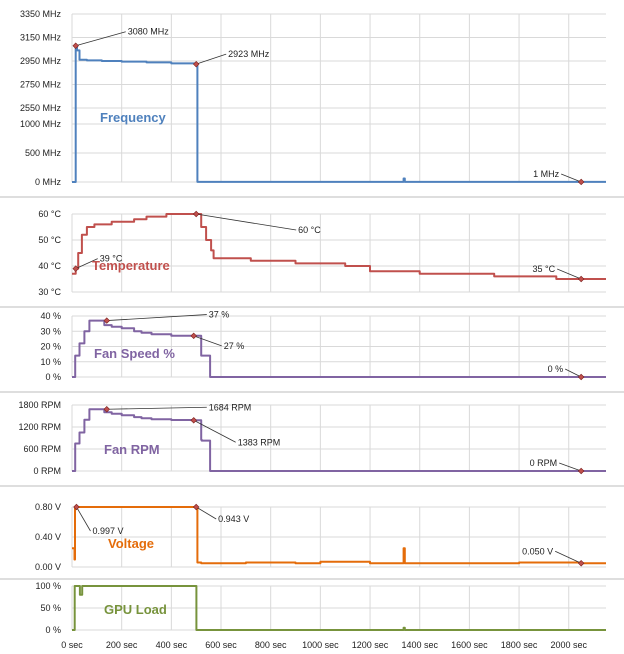  I want to click on x-tick-label: 200 sec, so click(122, 645).